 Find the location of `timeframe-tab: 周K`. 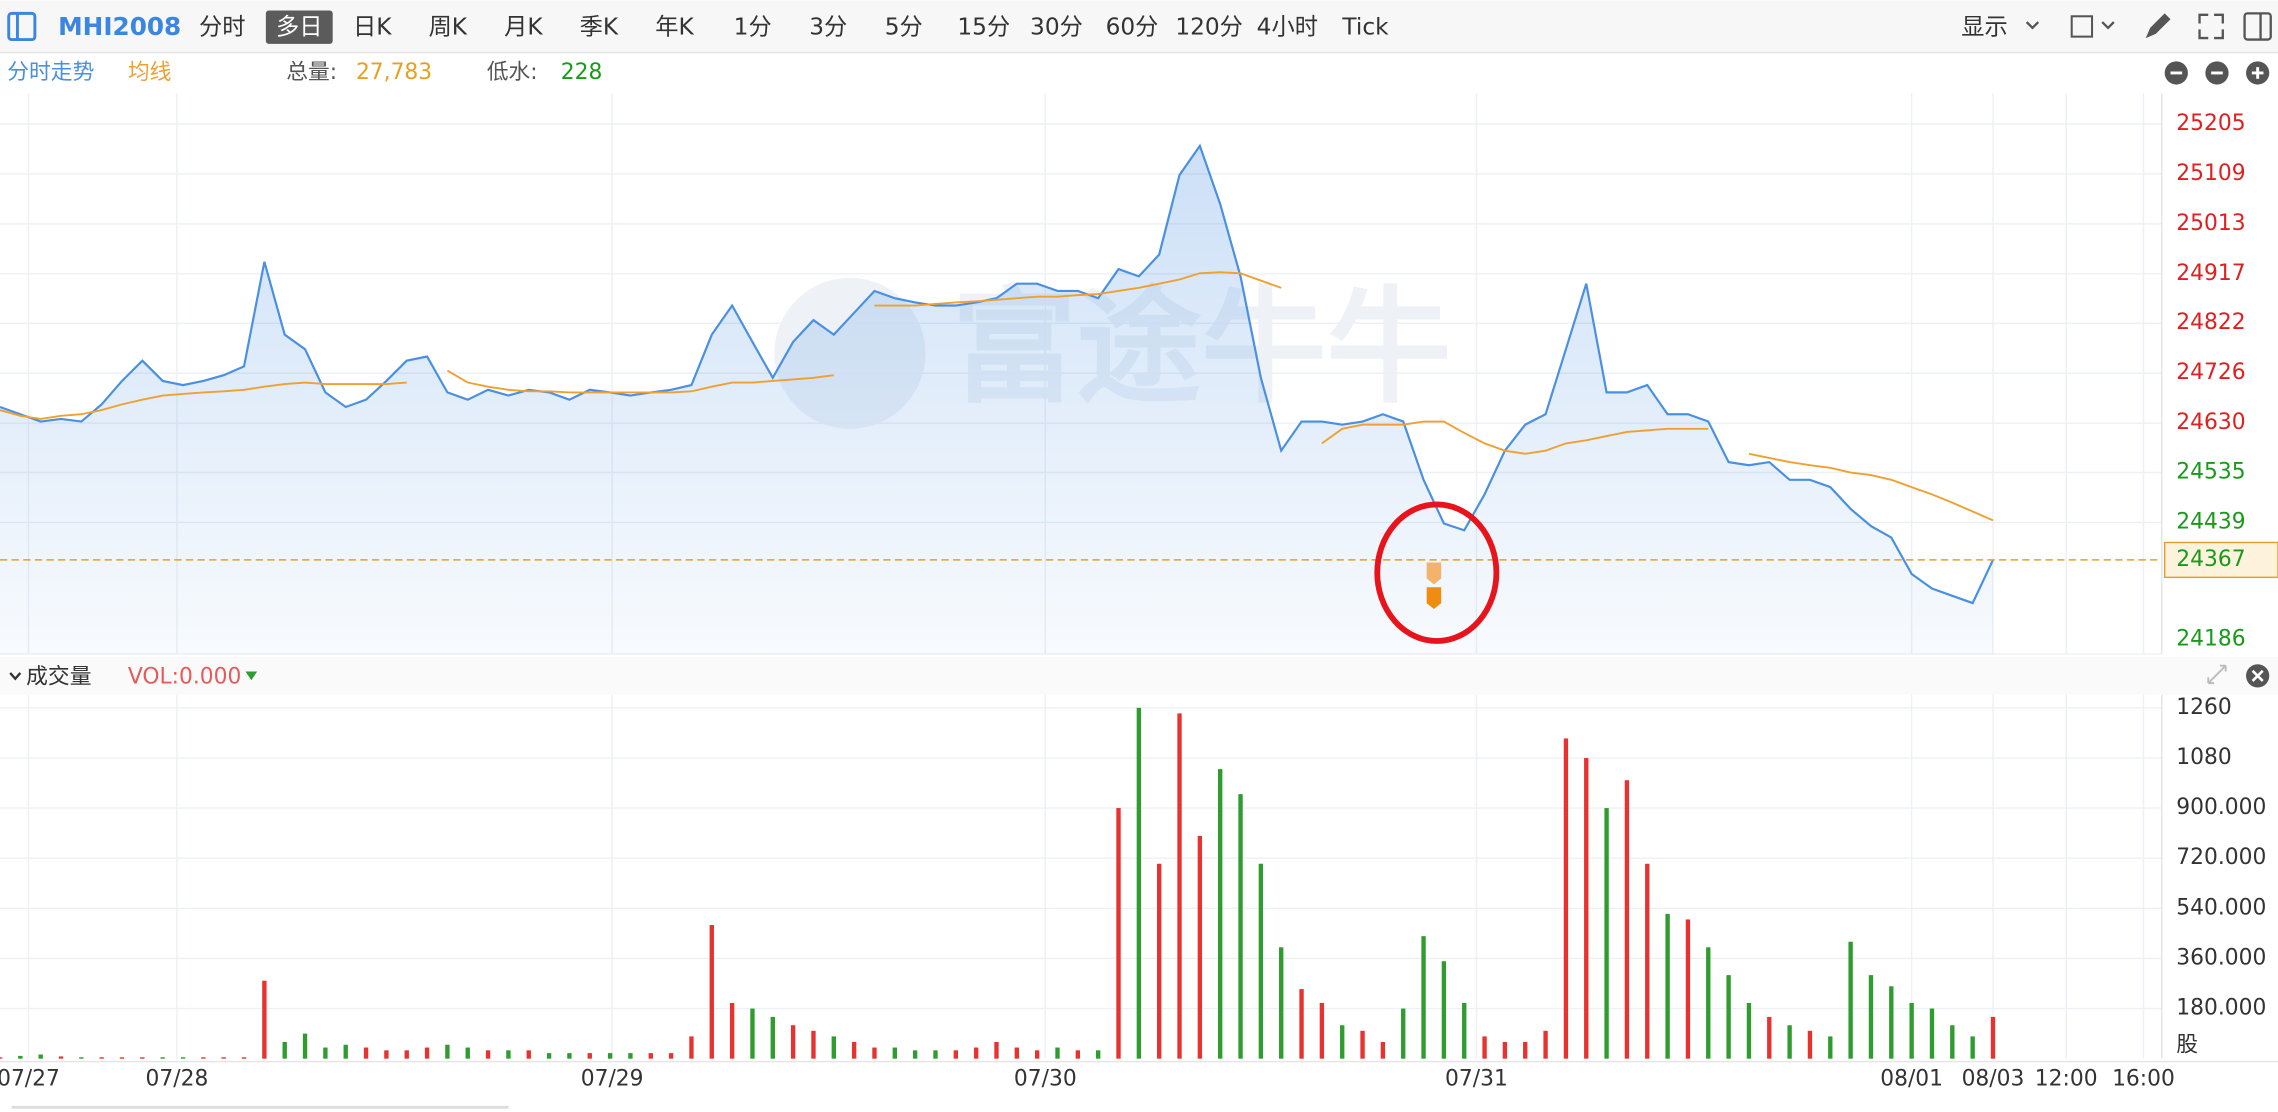

timeframe-tab: 周K is located at coordinates (448, 26).